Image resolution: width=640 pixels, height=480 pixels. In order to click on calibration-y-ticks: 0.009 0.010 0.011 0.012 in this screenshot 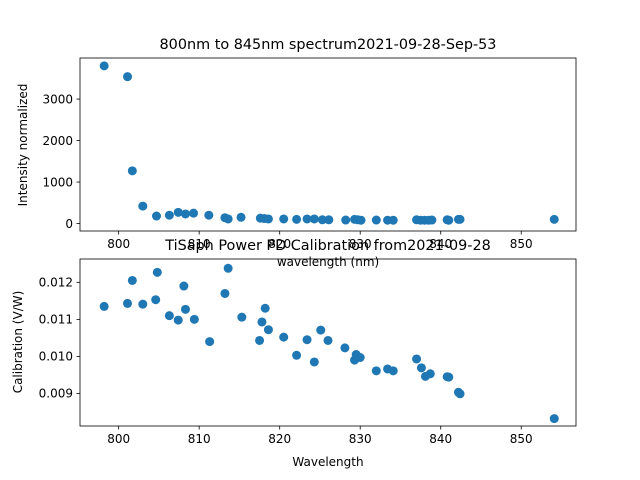, I will do `click(59, 338)`.